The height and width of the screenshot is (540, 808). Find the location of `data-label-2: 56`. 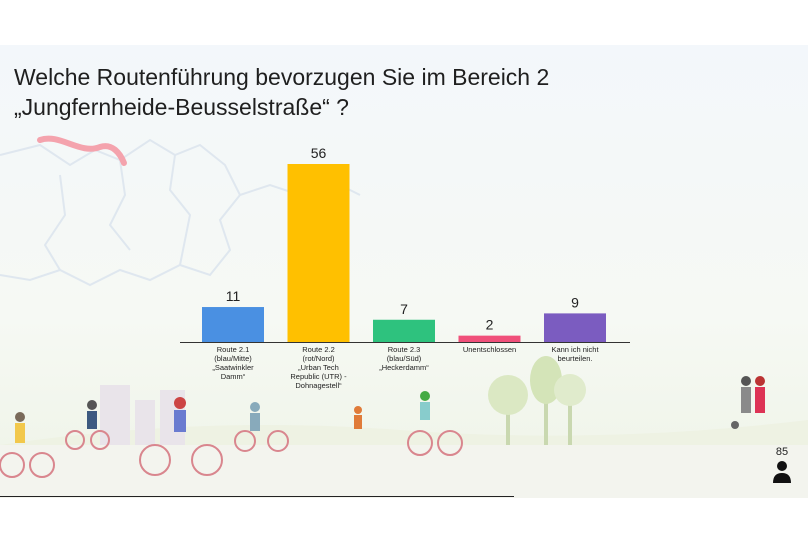

data-label-2: 56 is located at coordinates (319, 153).